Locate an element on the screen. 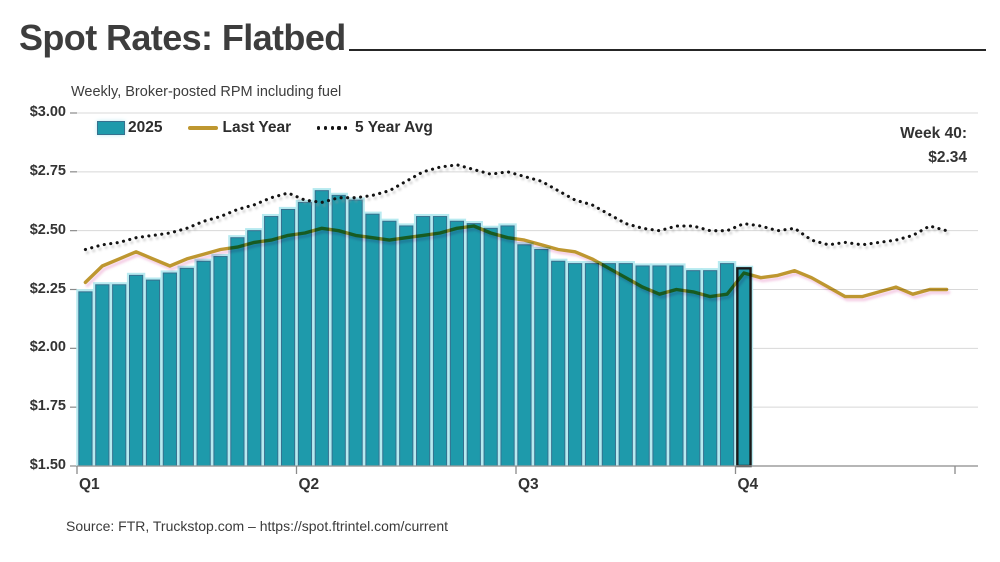 The image size is (1000, 562). line-swatch-icon is located at coordinates (203, 128).